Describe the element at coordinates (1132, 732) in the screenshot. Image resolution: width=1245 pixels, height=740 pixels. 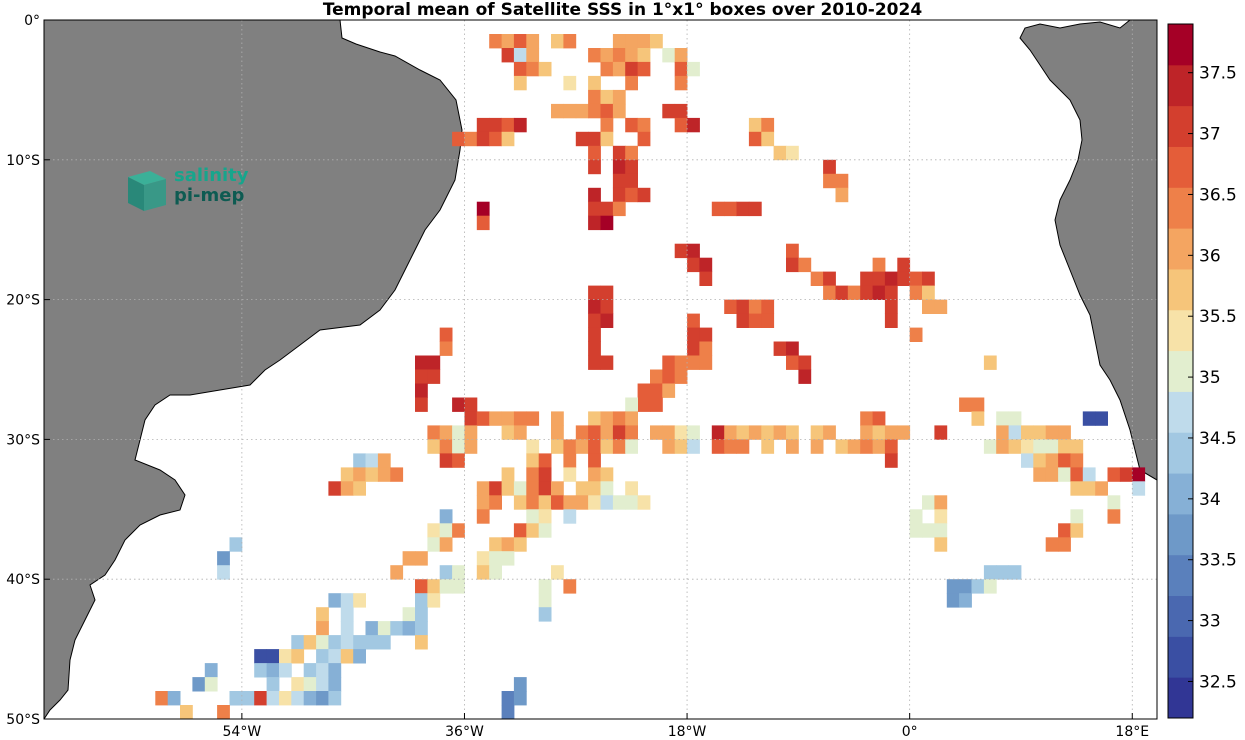
I see `x-tick-label: 18°E` at that location.